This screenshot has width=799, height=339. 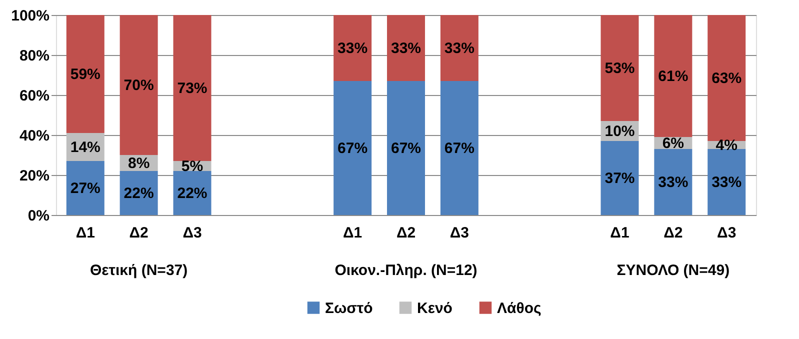 I want to click on y-tick-label: 100%, so click(x=30, y=16).